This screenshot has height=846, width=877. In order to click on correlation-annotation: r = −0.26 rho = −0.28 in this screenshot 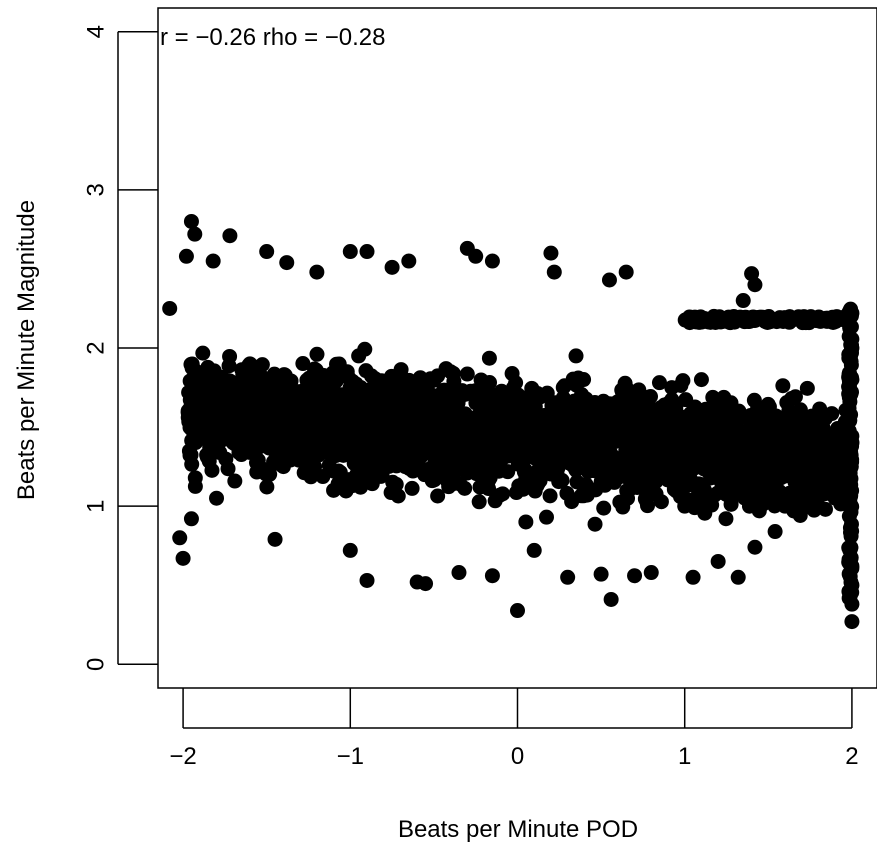, I will do `click(273, 37)`.